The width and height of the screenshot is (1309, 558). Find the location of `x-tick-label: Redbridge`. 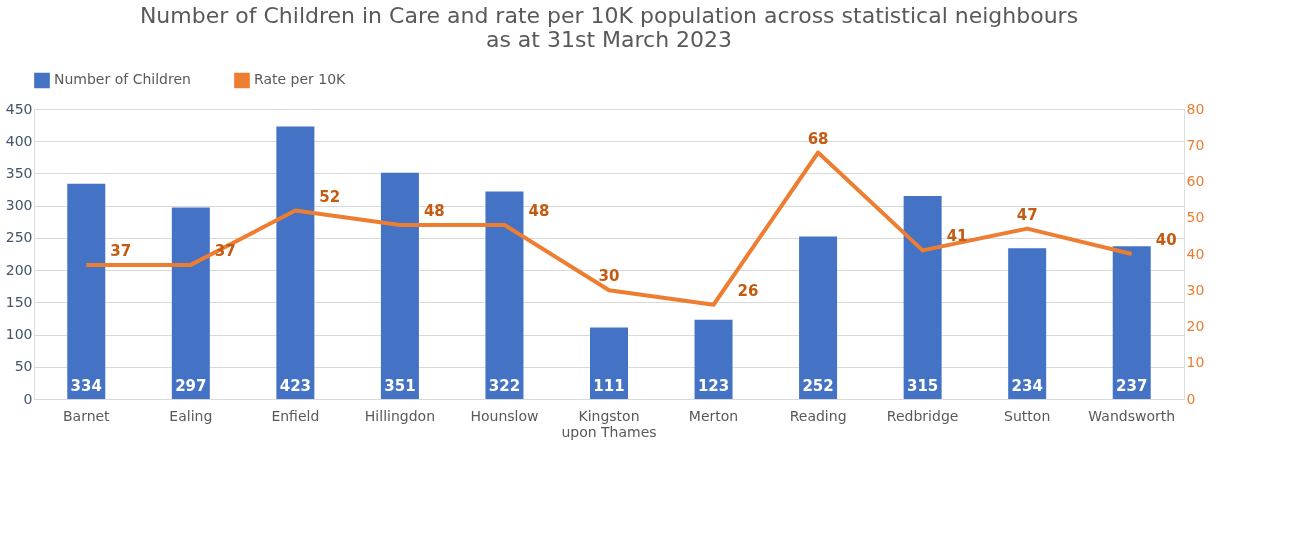

x-tick-label: Redbridge is located at coordinates (922, 415).